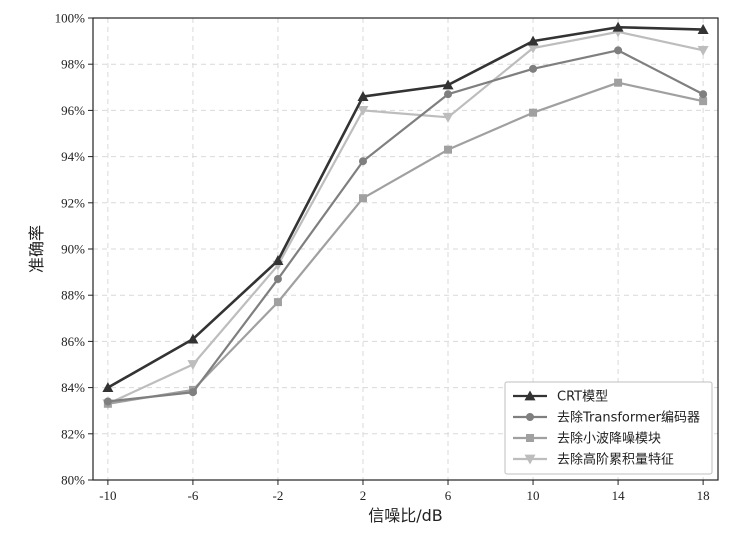 The image size is (755, 540). Describe the element at coordinates (533, 495) in the screenshot. I see `x-tick-label: 10` at that location.